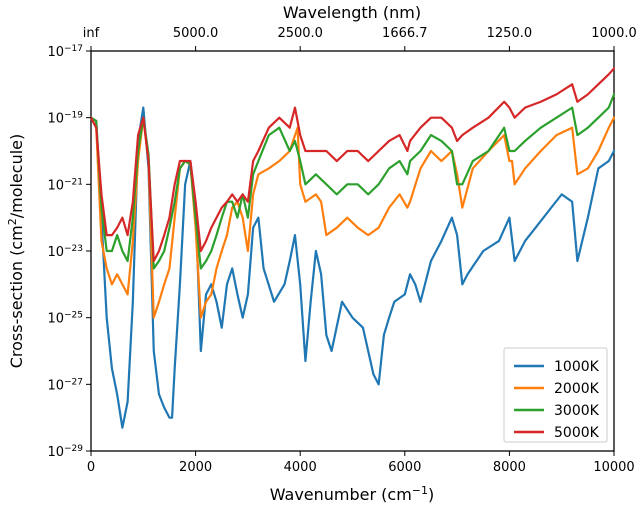 The width and height of the screenshot is (642, 512). I want to click on y-axis-label: Cross-section (cm2/molecule), so click(16, 251).